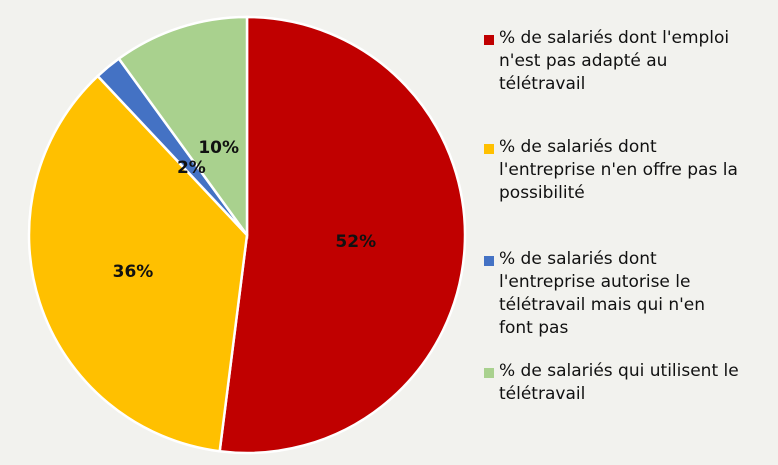 This screenshot has height=465, width=778. Describe the element at coordinates (218, 148) in the screenshot. I see `slice-label-utilise-teletravail: 10%` at that location.